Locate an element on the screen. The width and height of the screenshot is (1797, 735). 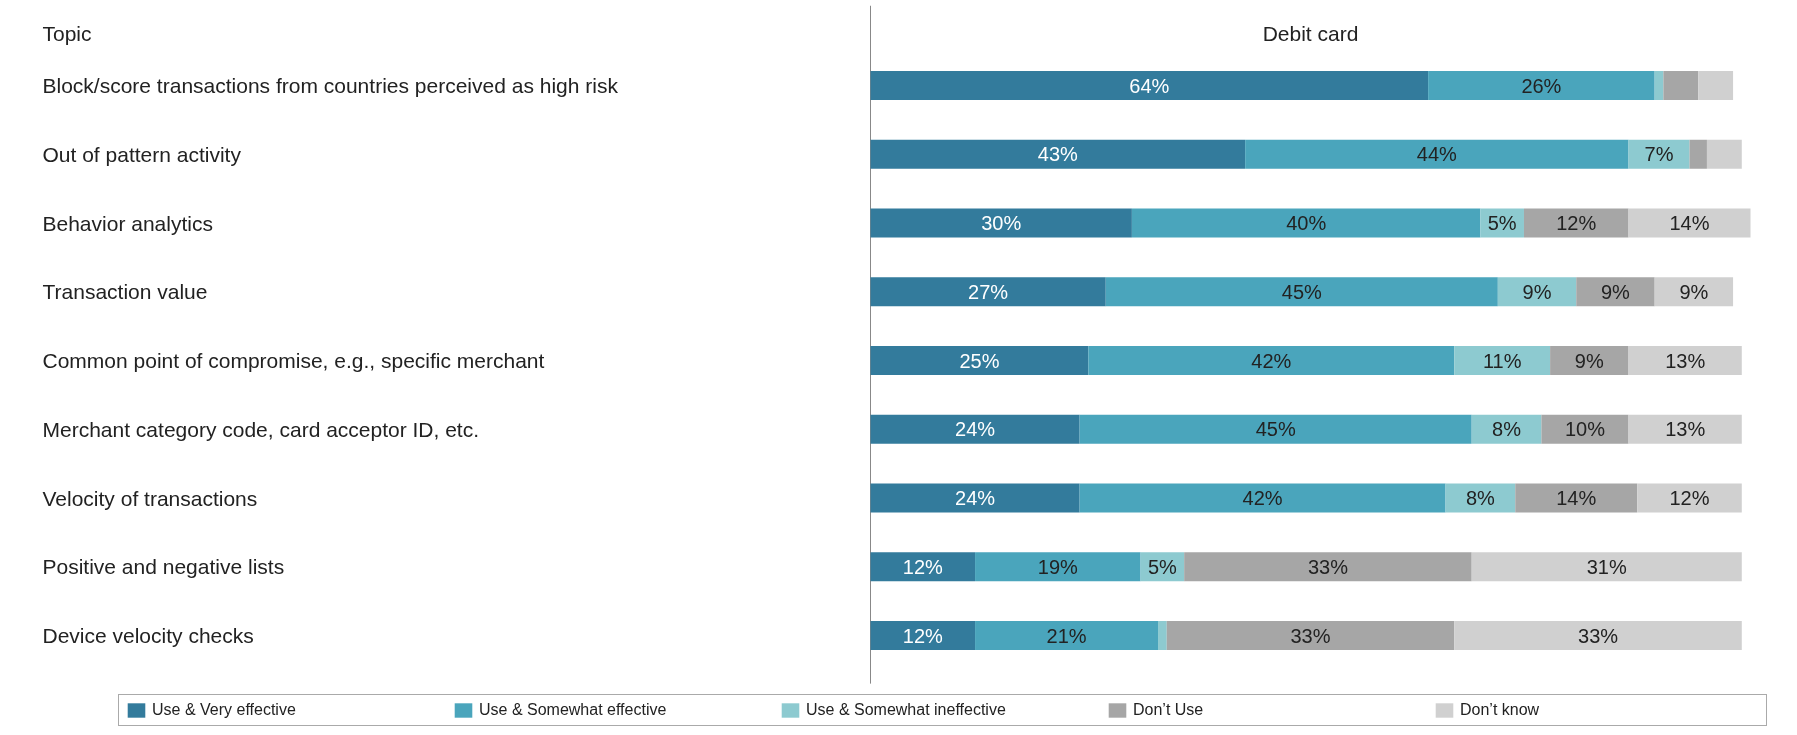
y-tick-label: Merchant category code, card acceptor ID, etc. is located at coordinates (261, 429).